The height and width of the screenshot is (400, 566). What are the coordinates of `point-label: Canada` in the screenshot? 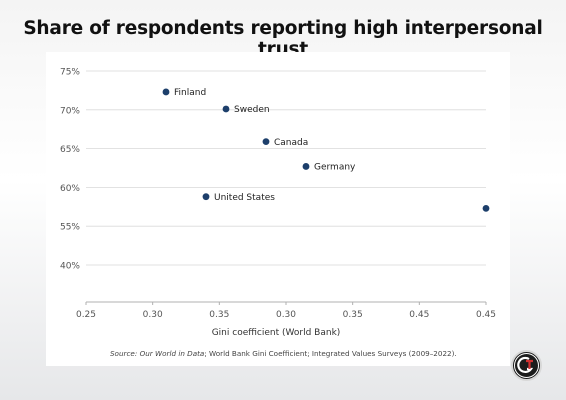 It's located at (291, 143).